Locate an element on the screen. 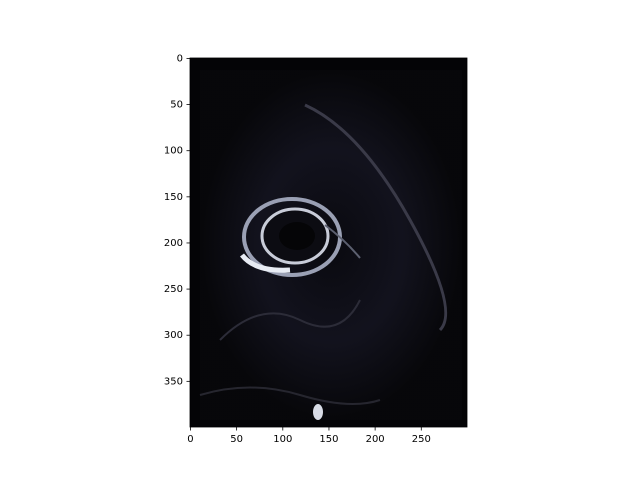 This screenshot has width=640, height=480. y-tick-label: 200 is located at coordinates (173, 243).